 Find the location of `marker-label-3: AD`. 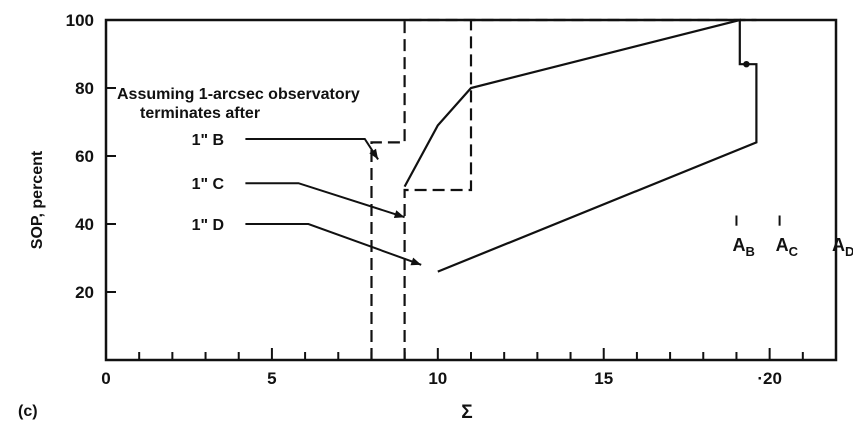

marker-label-3: AD is located at coordinates (842, 247).